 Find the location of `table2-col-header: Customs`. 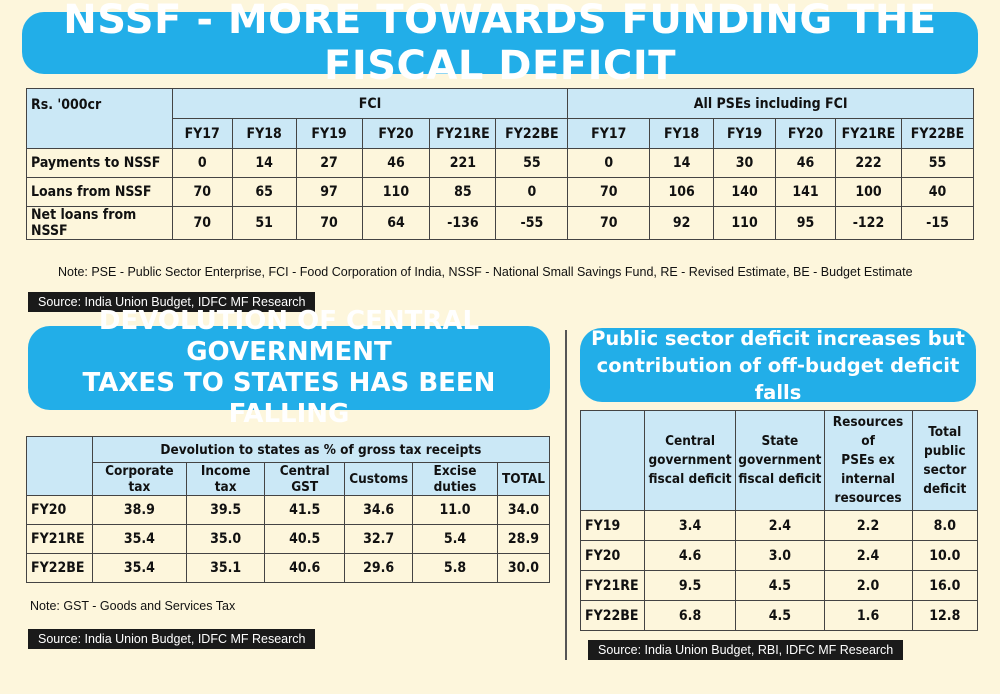

table2-col-header: Customs is located at coordinates (379, 479).